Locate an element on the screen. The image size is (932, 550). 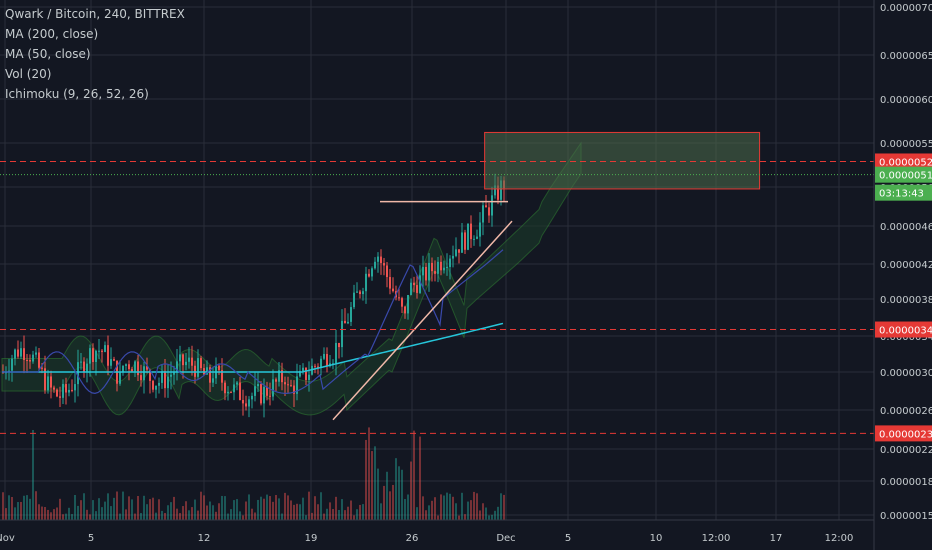
indicator-ma200: MA (200, close) is located at coordinates (52, 34).